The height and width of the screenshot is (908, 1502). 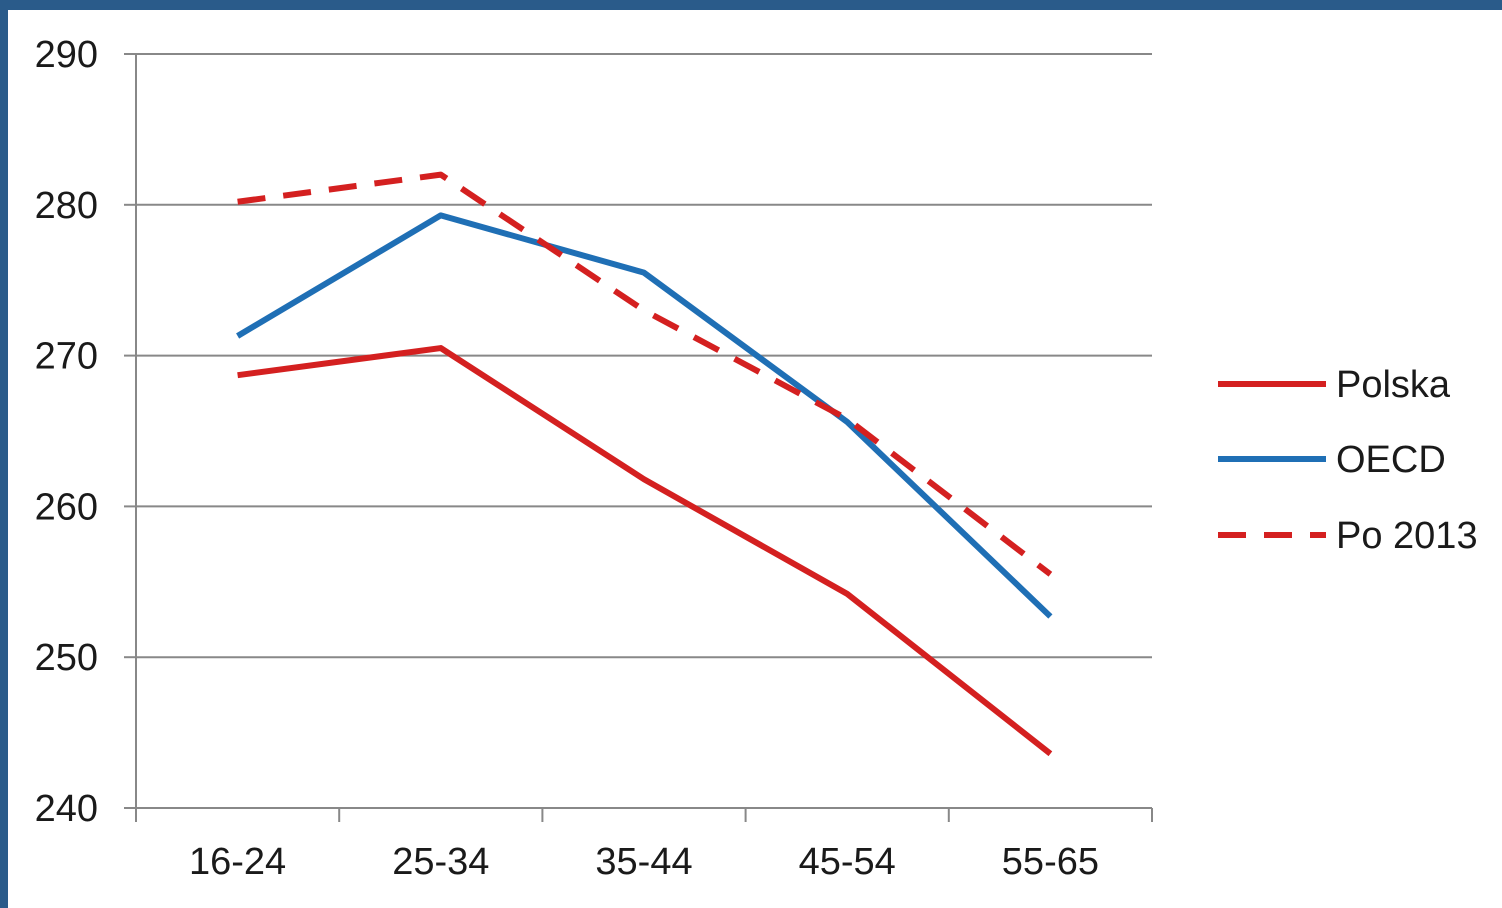 What do you see at coordinates (643, 862) in the screenshot?
I see `x-tick-label: 35-44` at bounding box center [643, 862].